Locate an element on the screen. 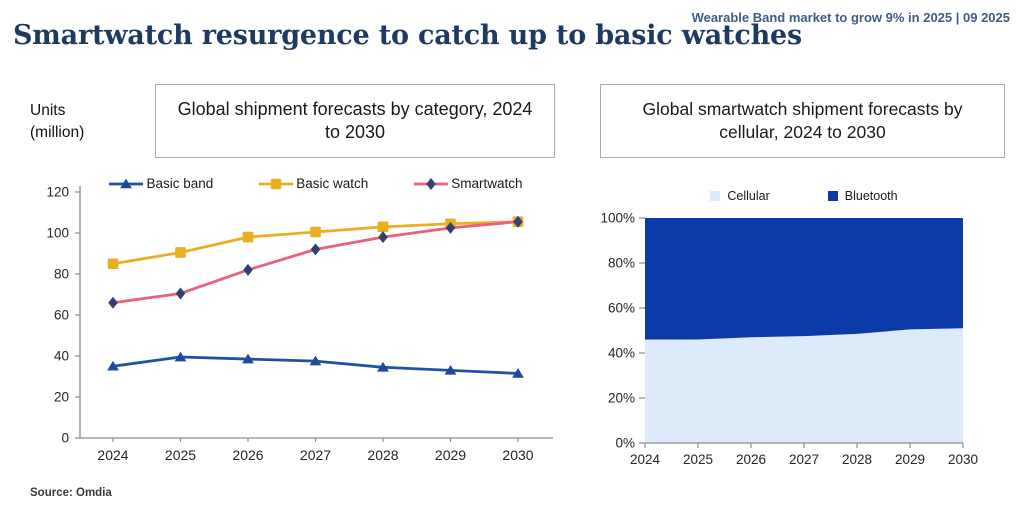 The width and height of the screenshot is (1024, 506). smartwatch-legend-marker-icon is located at coordinates (431, 183).